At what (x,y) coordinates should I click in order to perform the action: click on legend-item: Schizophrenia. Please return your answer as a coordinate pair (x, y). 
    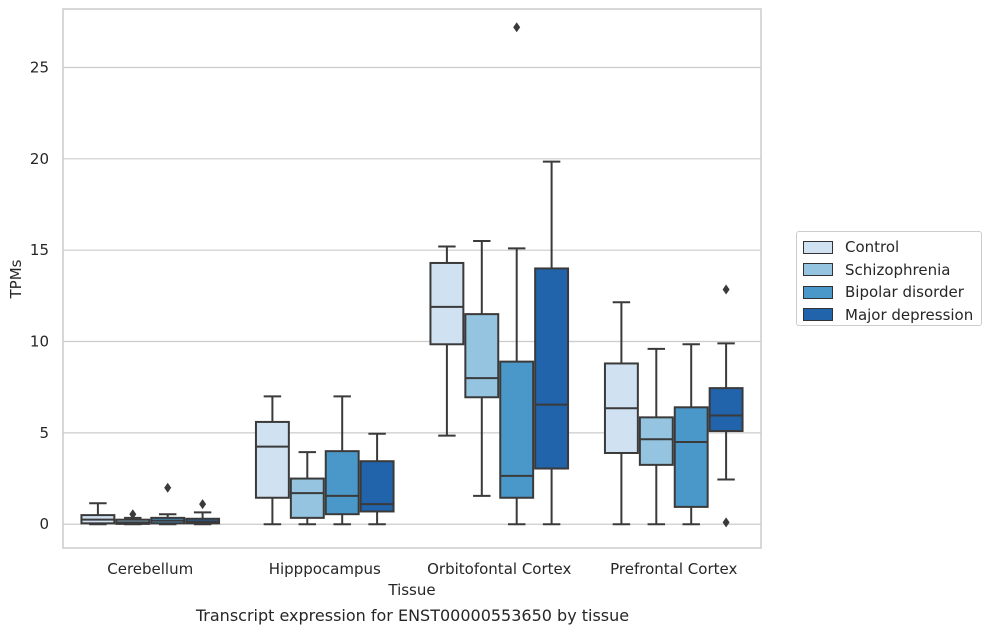
    Looking at the image, I should click on (889, 270).